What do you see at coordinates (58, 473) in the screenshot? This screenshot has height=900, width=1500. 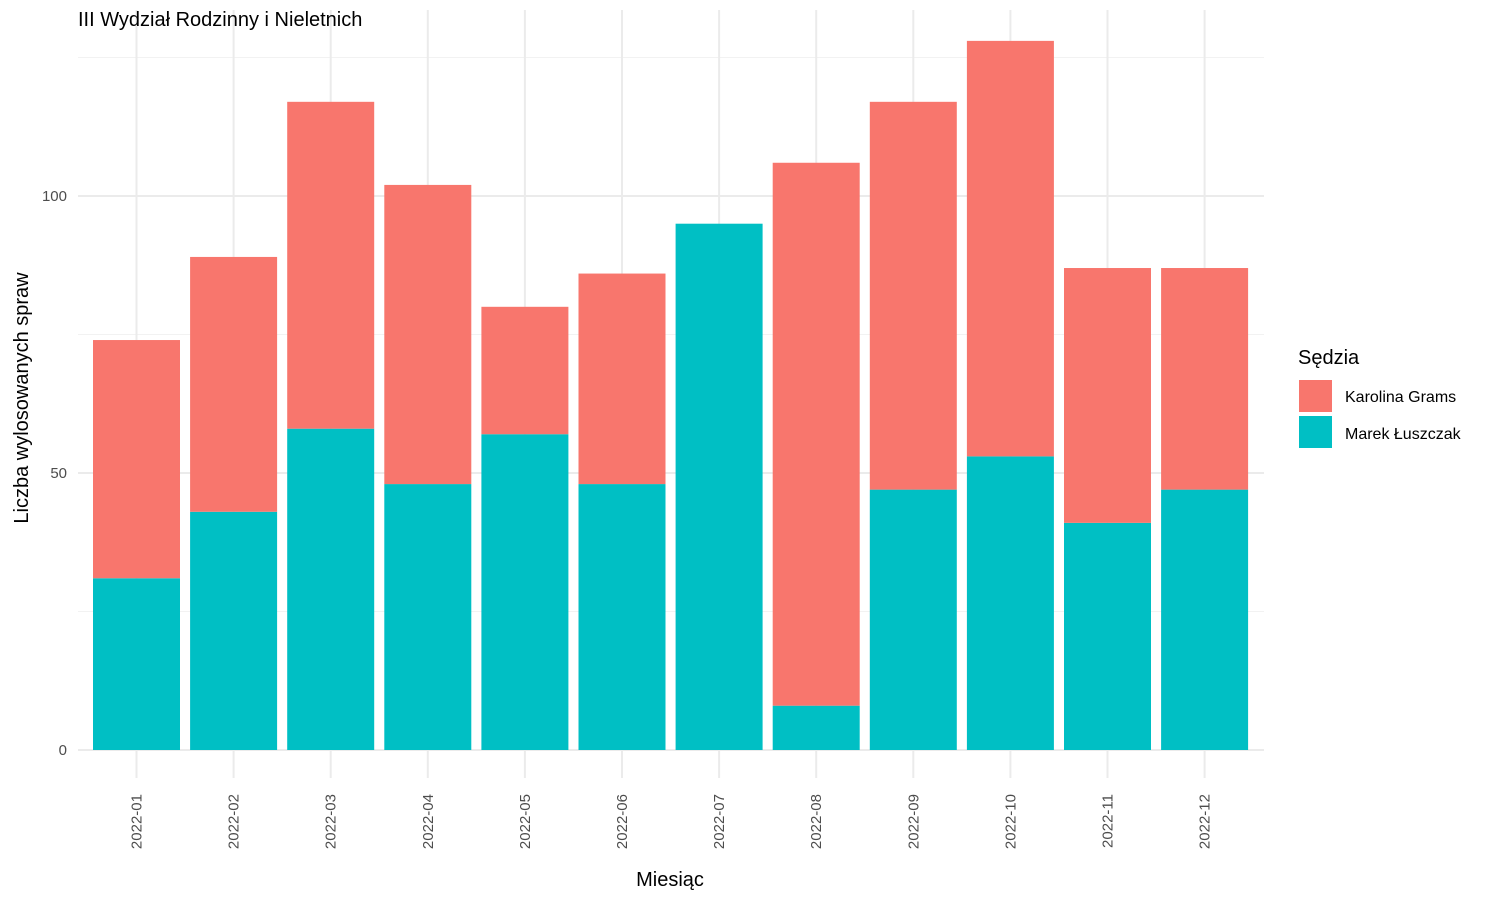 I see `y-tick-label: 50` at bounding box center [58, 473].